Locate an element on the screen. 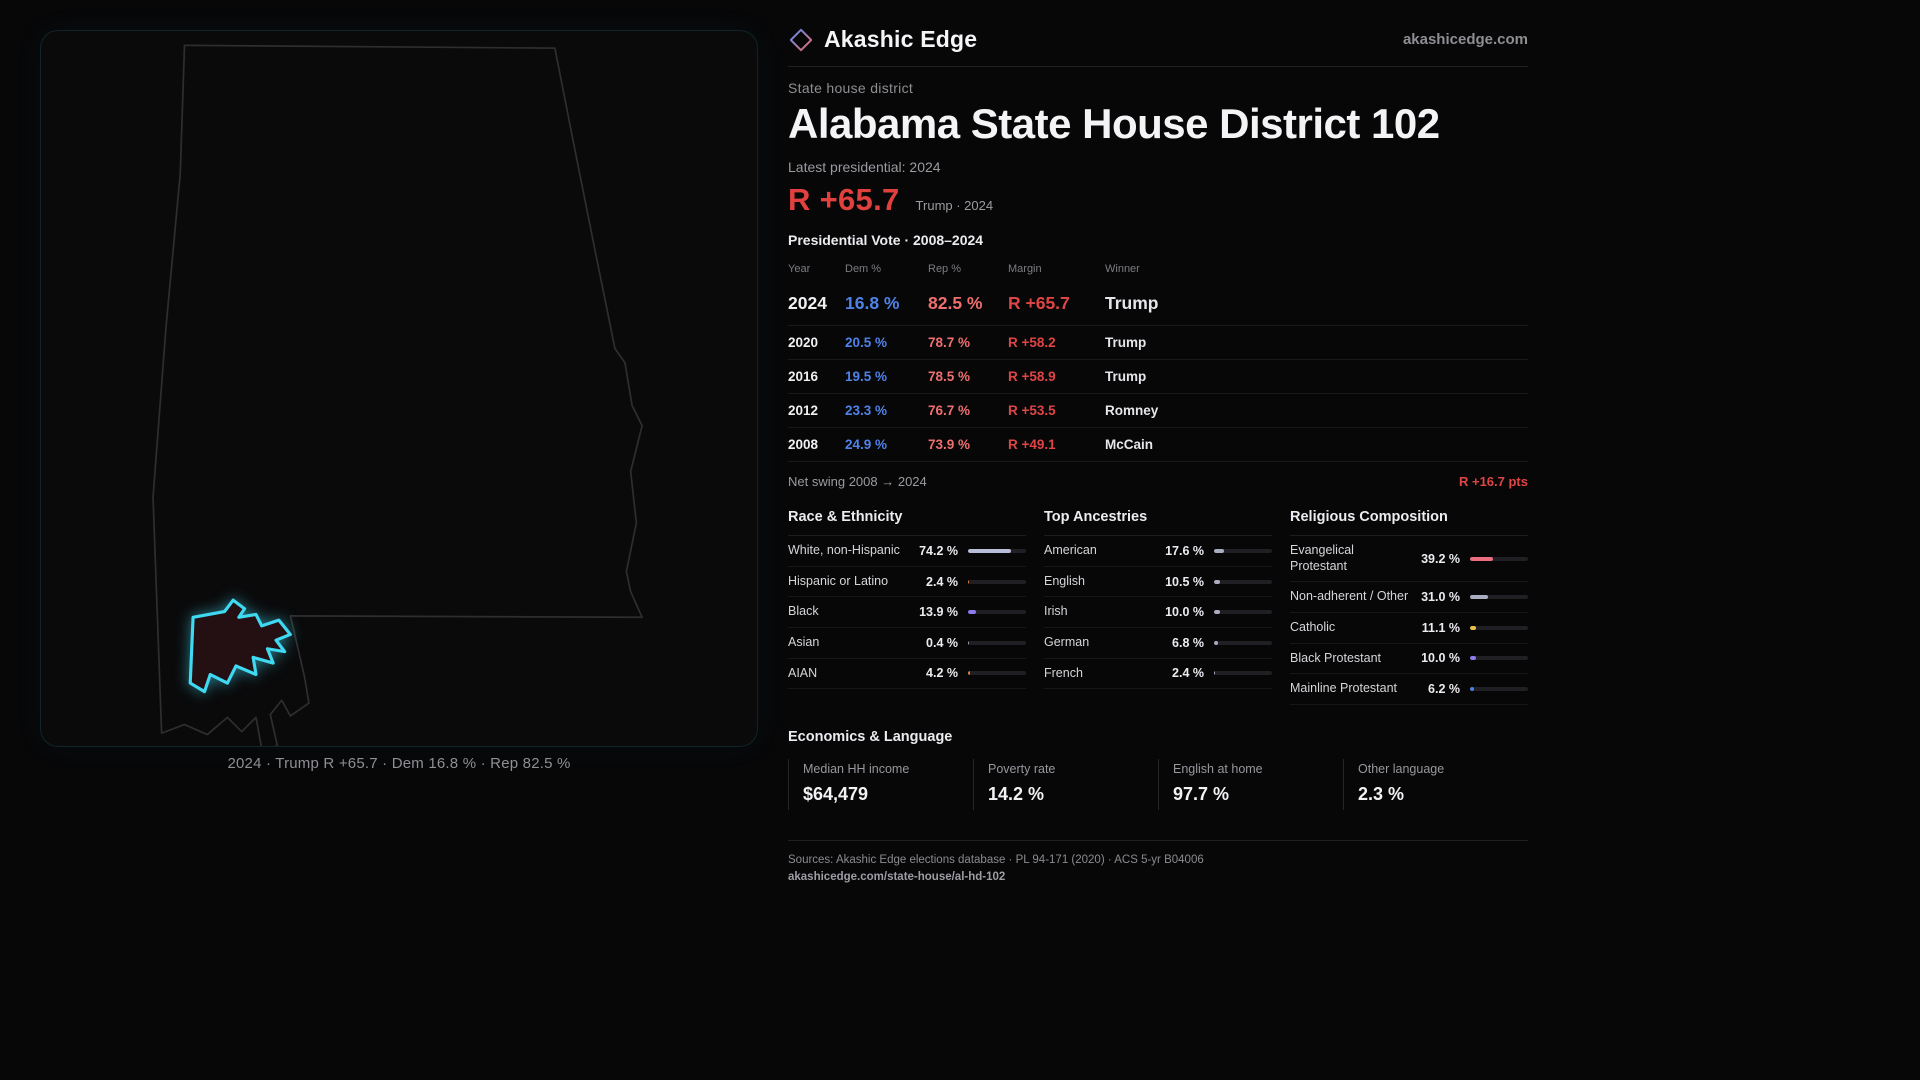 The width and height of the screenshot is (1920, 1080). year-cell: 2024 is located at coordinates (807, 303).